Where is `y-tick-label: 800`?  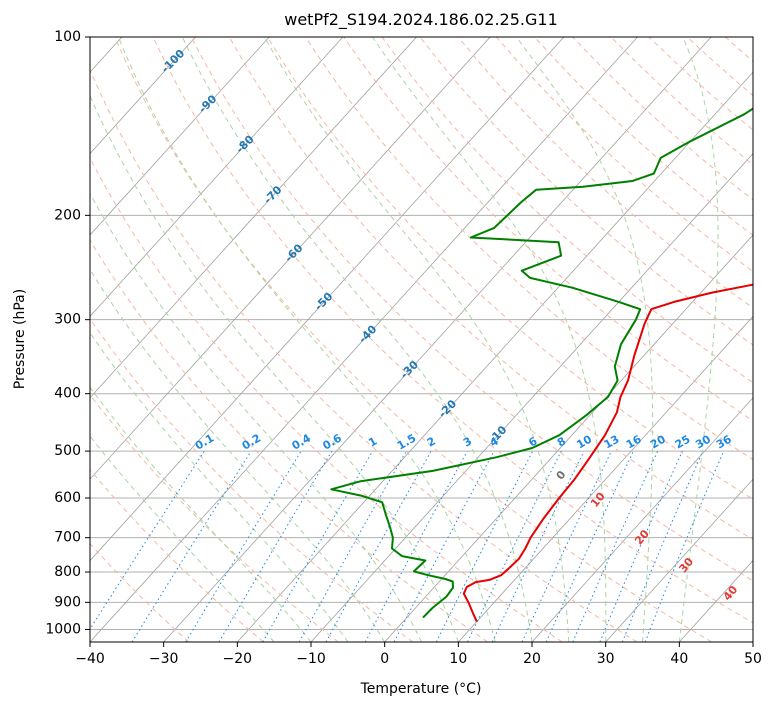
y-tick-label: 800 is located at coordinates (67, 572).